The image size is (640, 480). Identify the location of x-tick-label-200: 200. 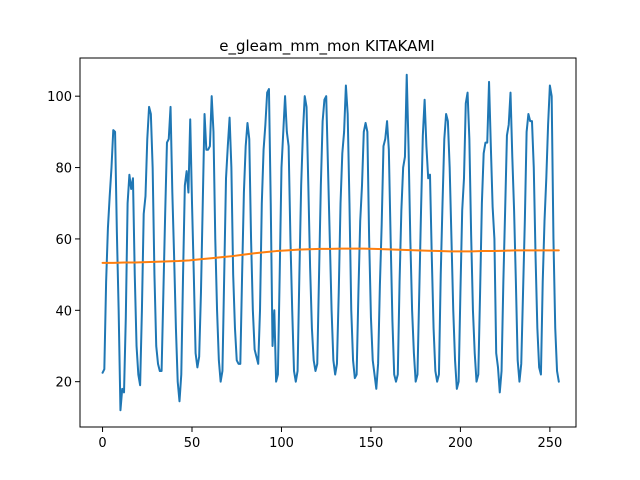
(460, 443).